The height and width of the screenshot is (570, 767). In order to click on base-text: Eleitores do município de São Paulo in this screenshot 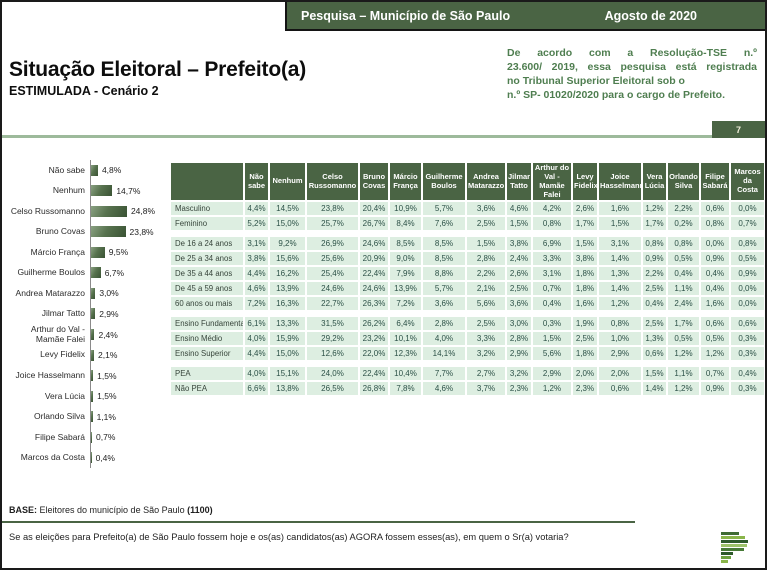, I will do `click(112, 510)`.